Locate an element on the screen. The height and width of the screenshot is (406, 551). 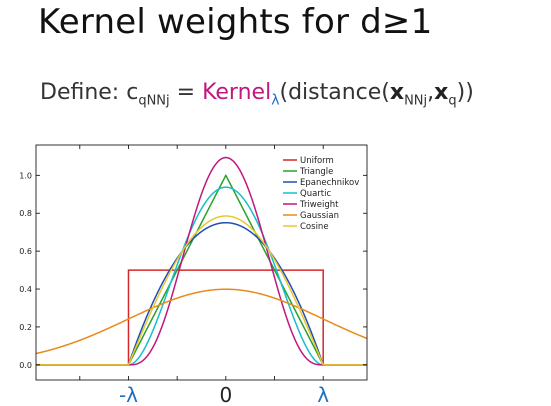
subscript-q: q is located at coordinates (452, 101).